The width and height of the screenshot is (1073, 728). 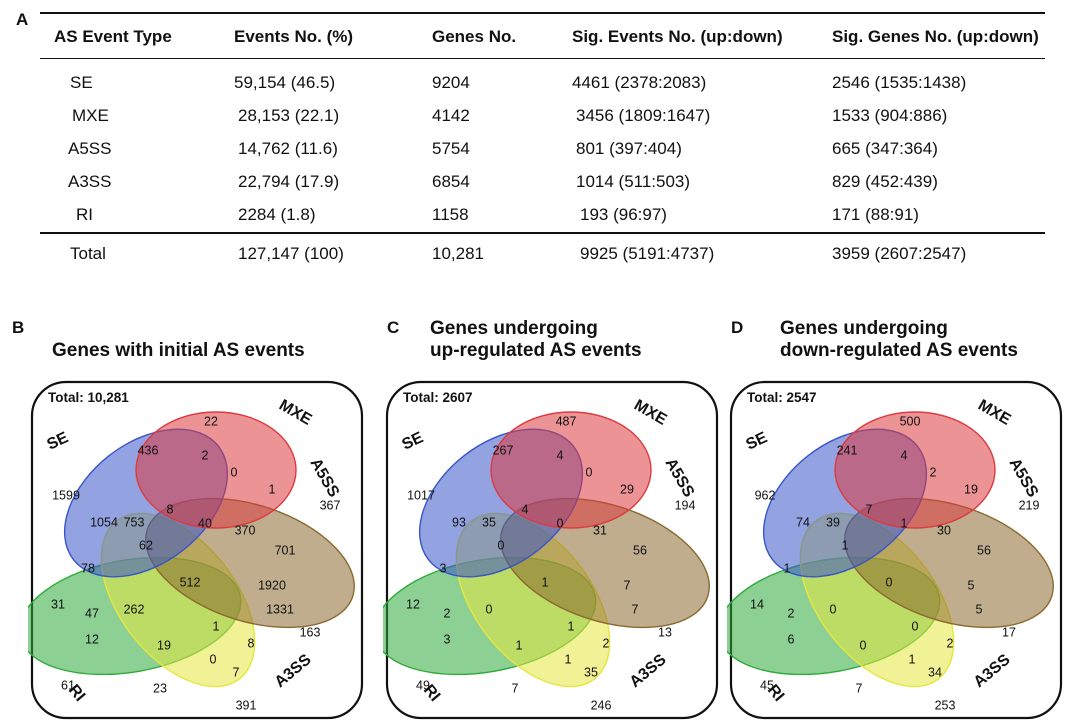 What do you see at coordinates (160, 688) in the screenshot?
I see `venn-count: 23` at bounding box center [160, 688].